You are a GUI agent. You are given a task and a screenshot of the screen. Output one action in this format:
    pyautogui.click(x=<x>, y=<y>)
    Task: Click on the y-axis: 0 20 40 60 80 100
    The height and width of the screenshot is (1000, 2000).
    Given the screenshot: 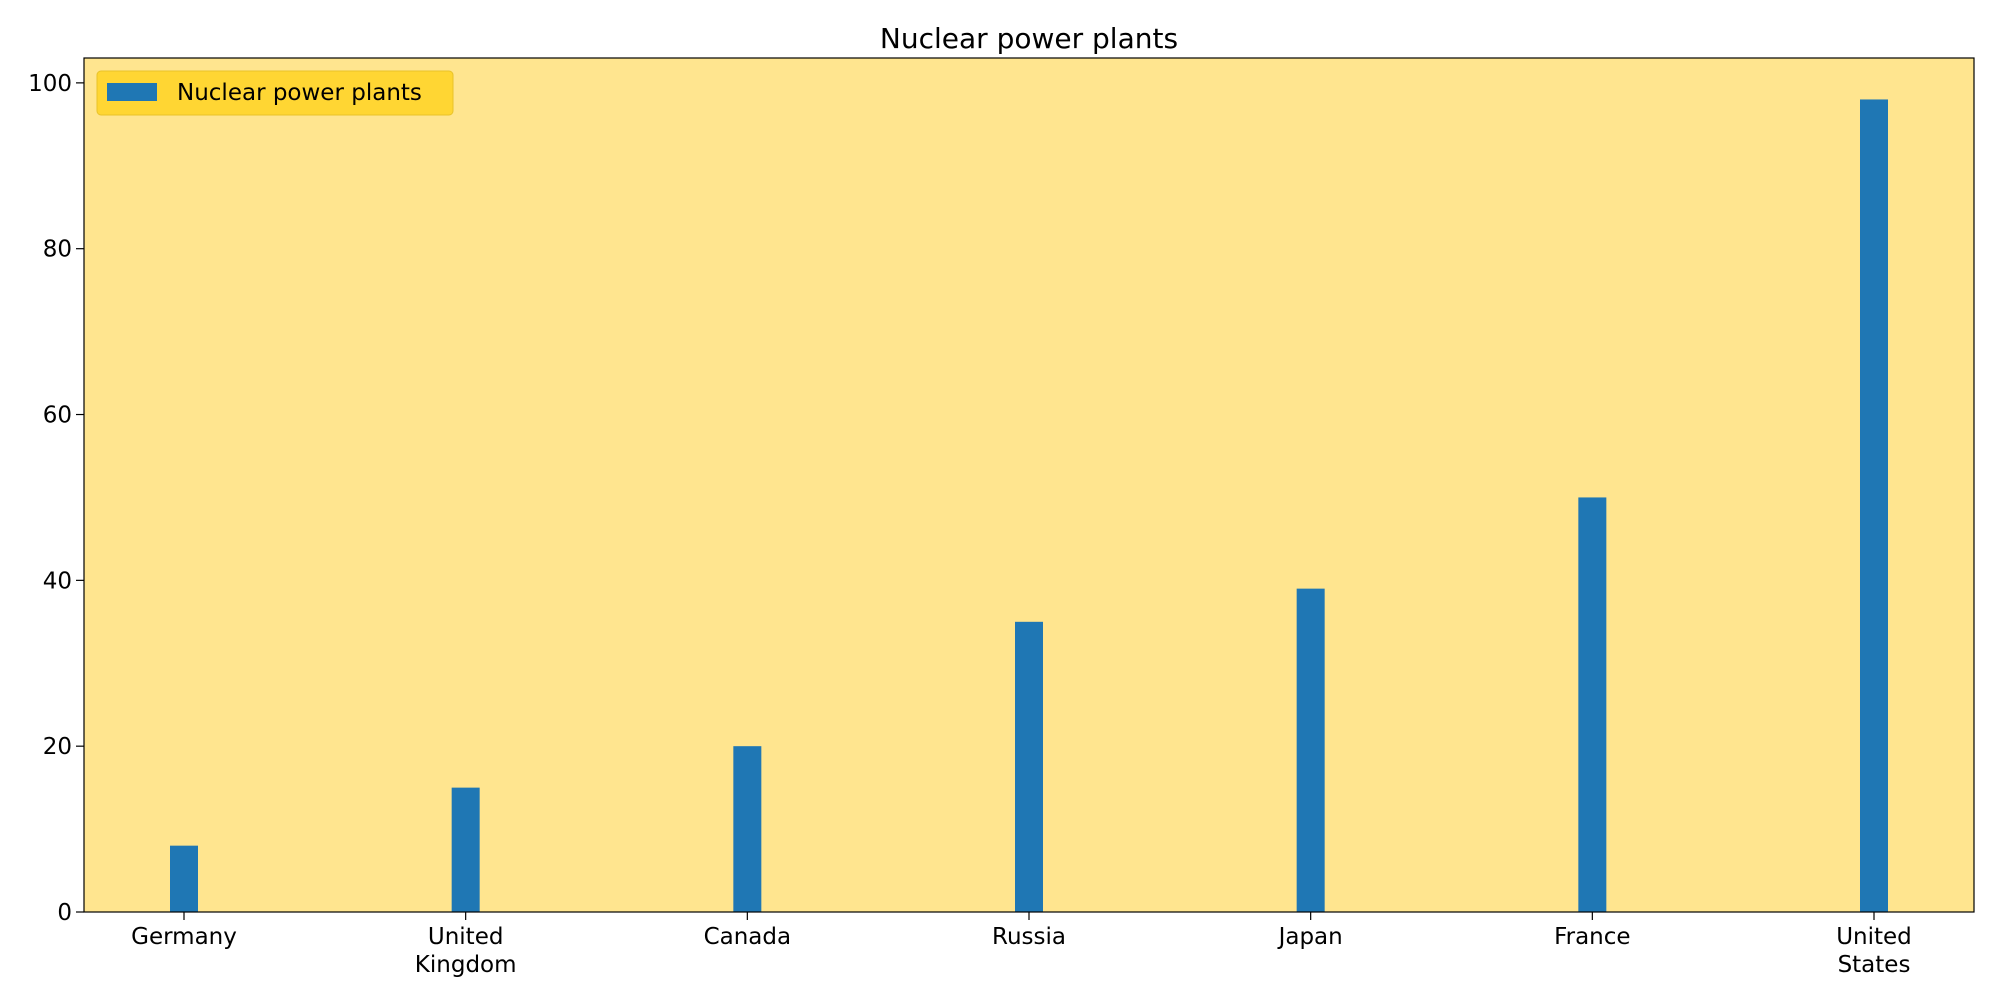 What is the action you would take?
    pyautogui.click(x=56, y=498)
    